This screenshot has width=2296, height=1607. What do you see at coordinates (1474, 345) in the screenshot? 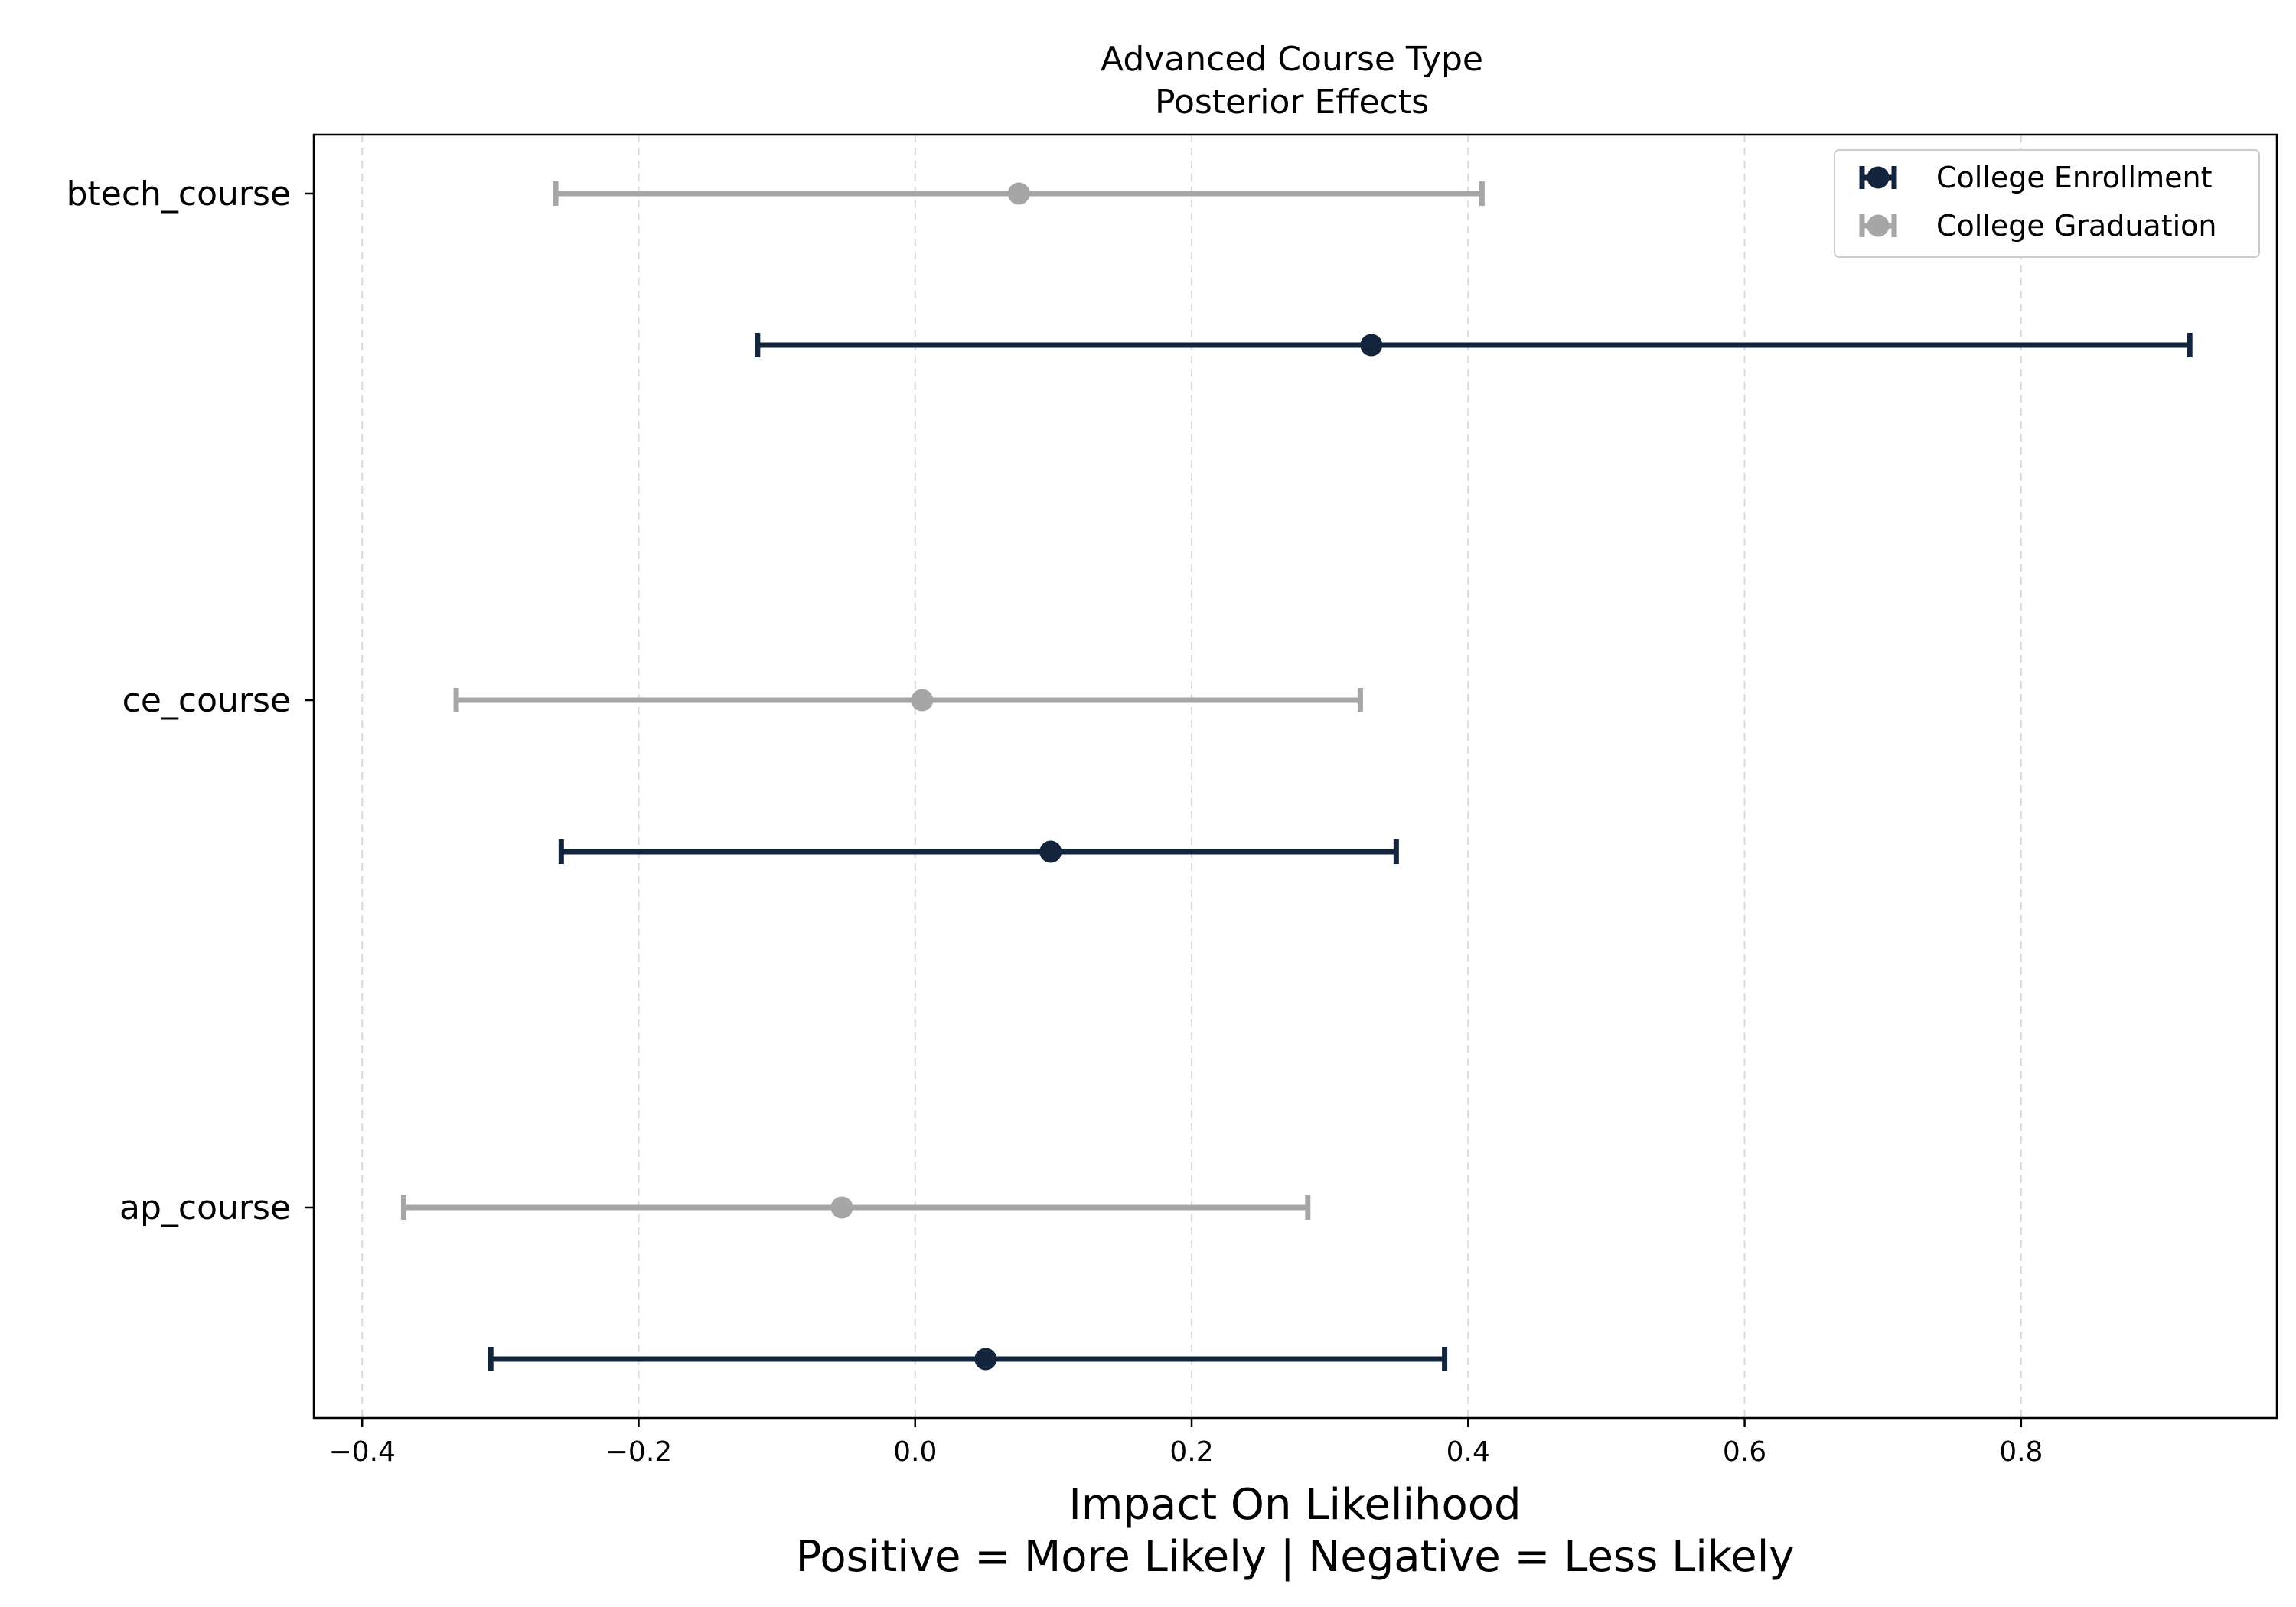
I see `errorbar-btech_course-enrollment` at bounding box center [1474, 345].